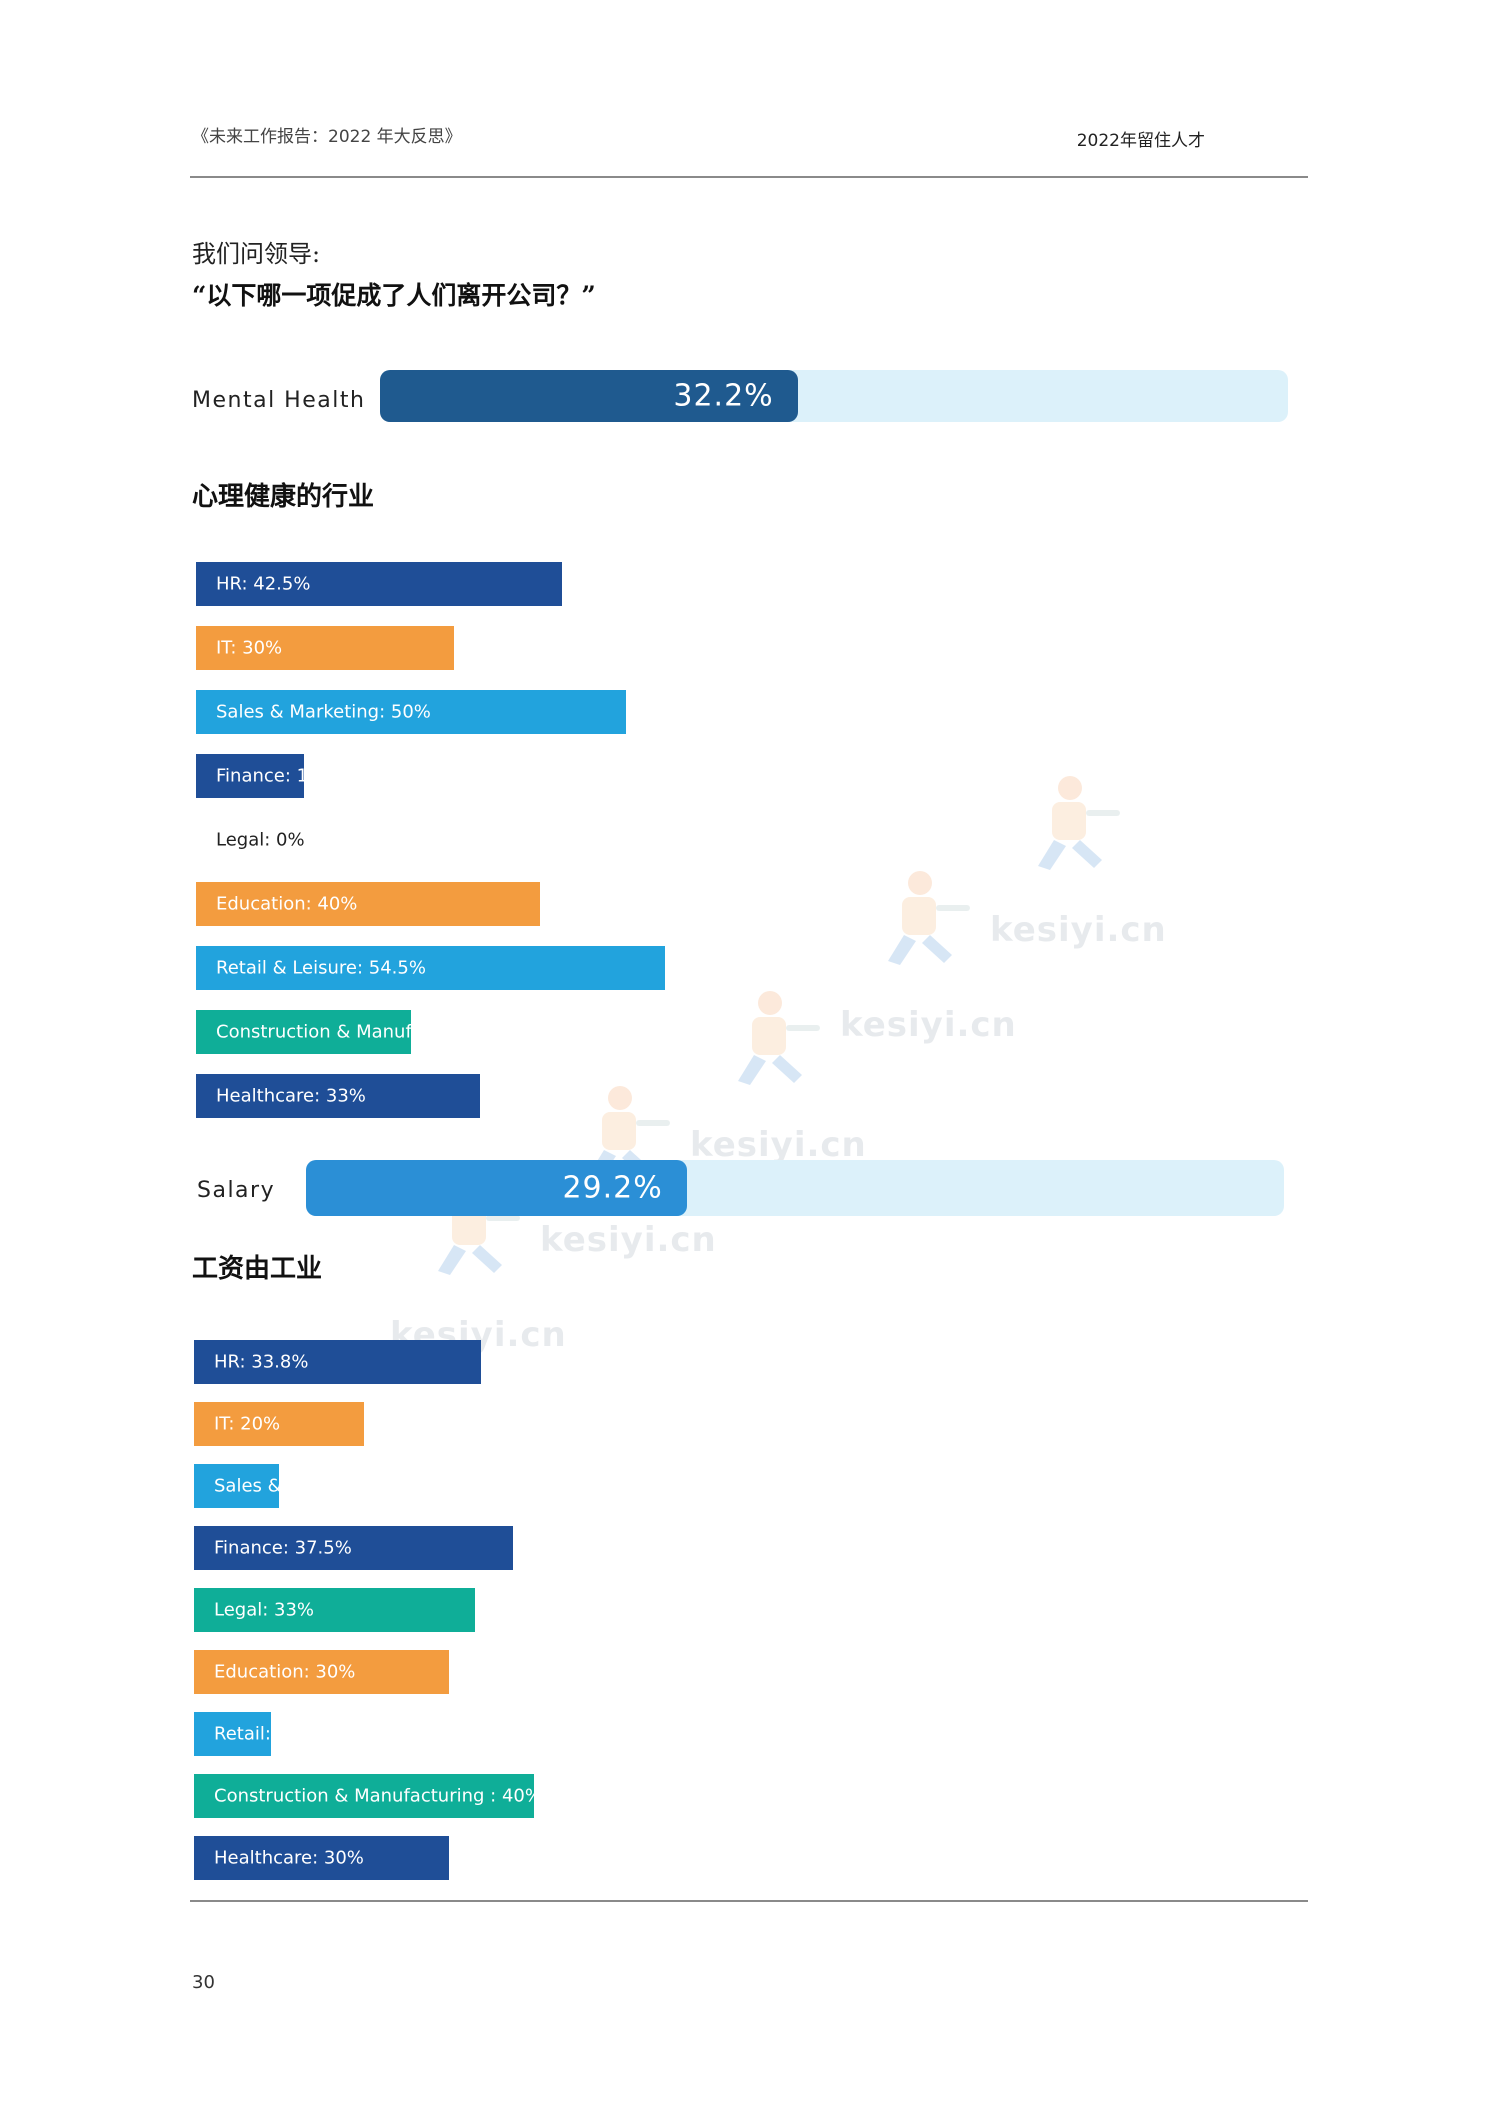 The image size is (1495, 2114). I want to click on industry-bar-label: Legal: 0%, so click(260, 840).